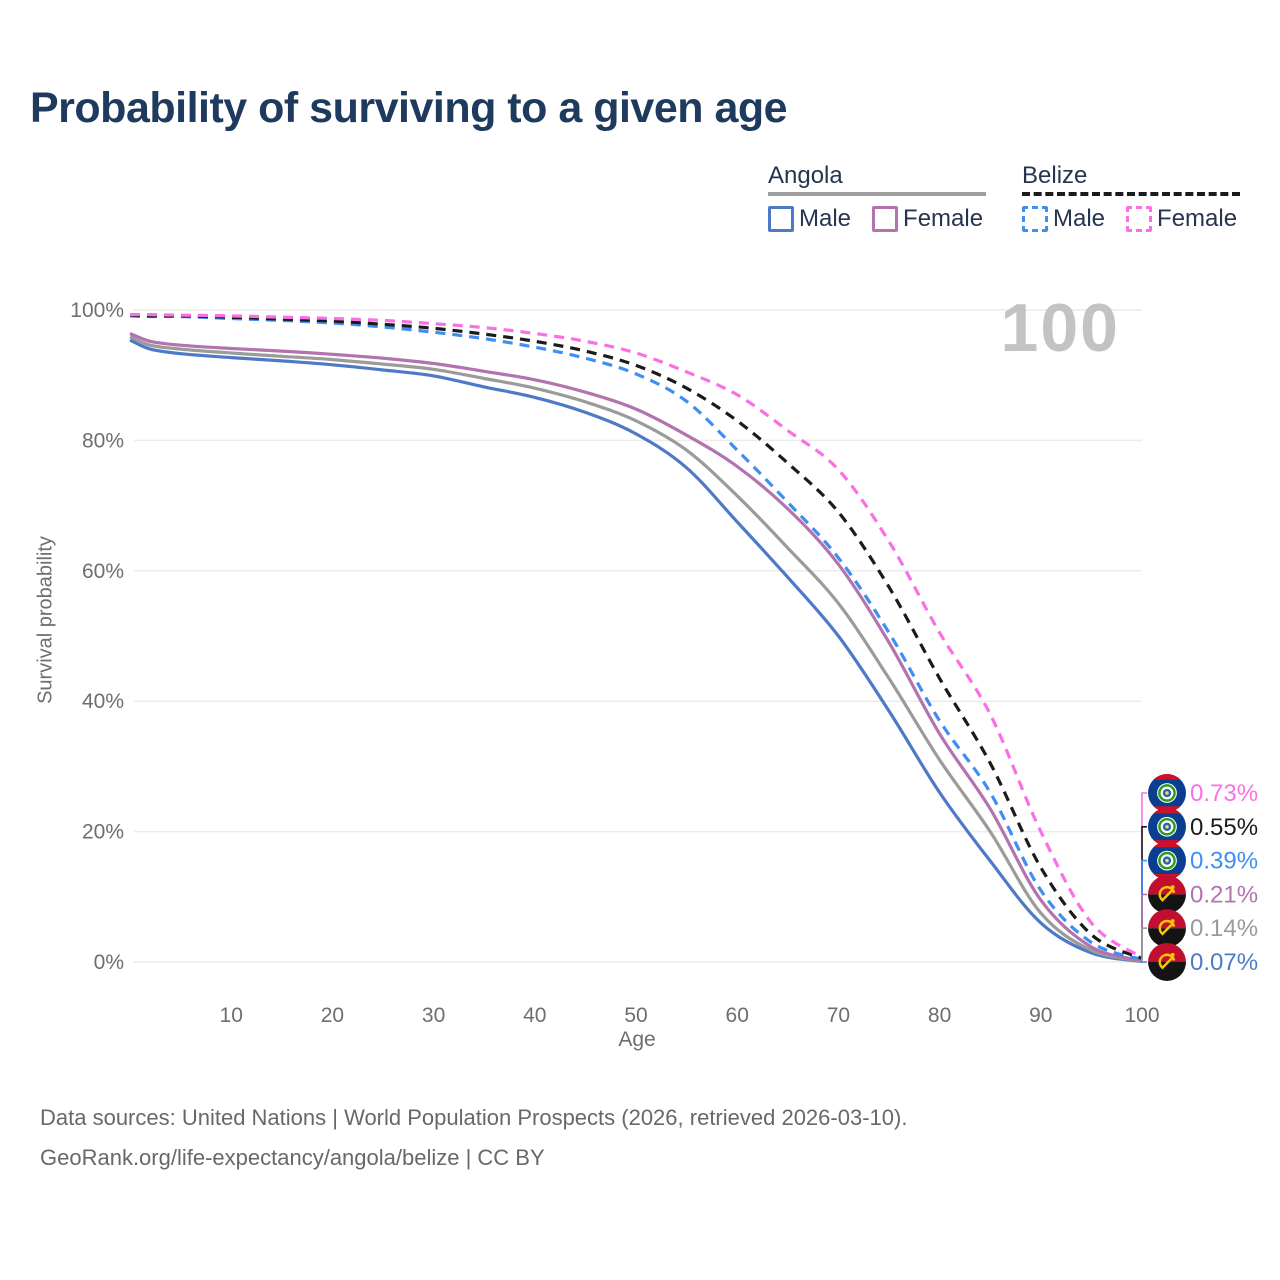  What do you see at coordinates (45, 620) in the screenshot?
I see `y-axis-title: Survival probability` at bounding box center [45, 620].